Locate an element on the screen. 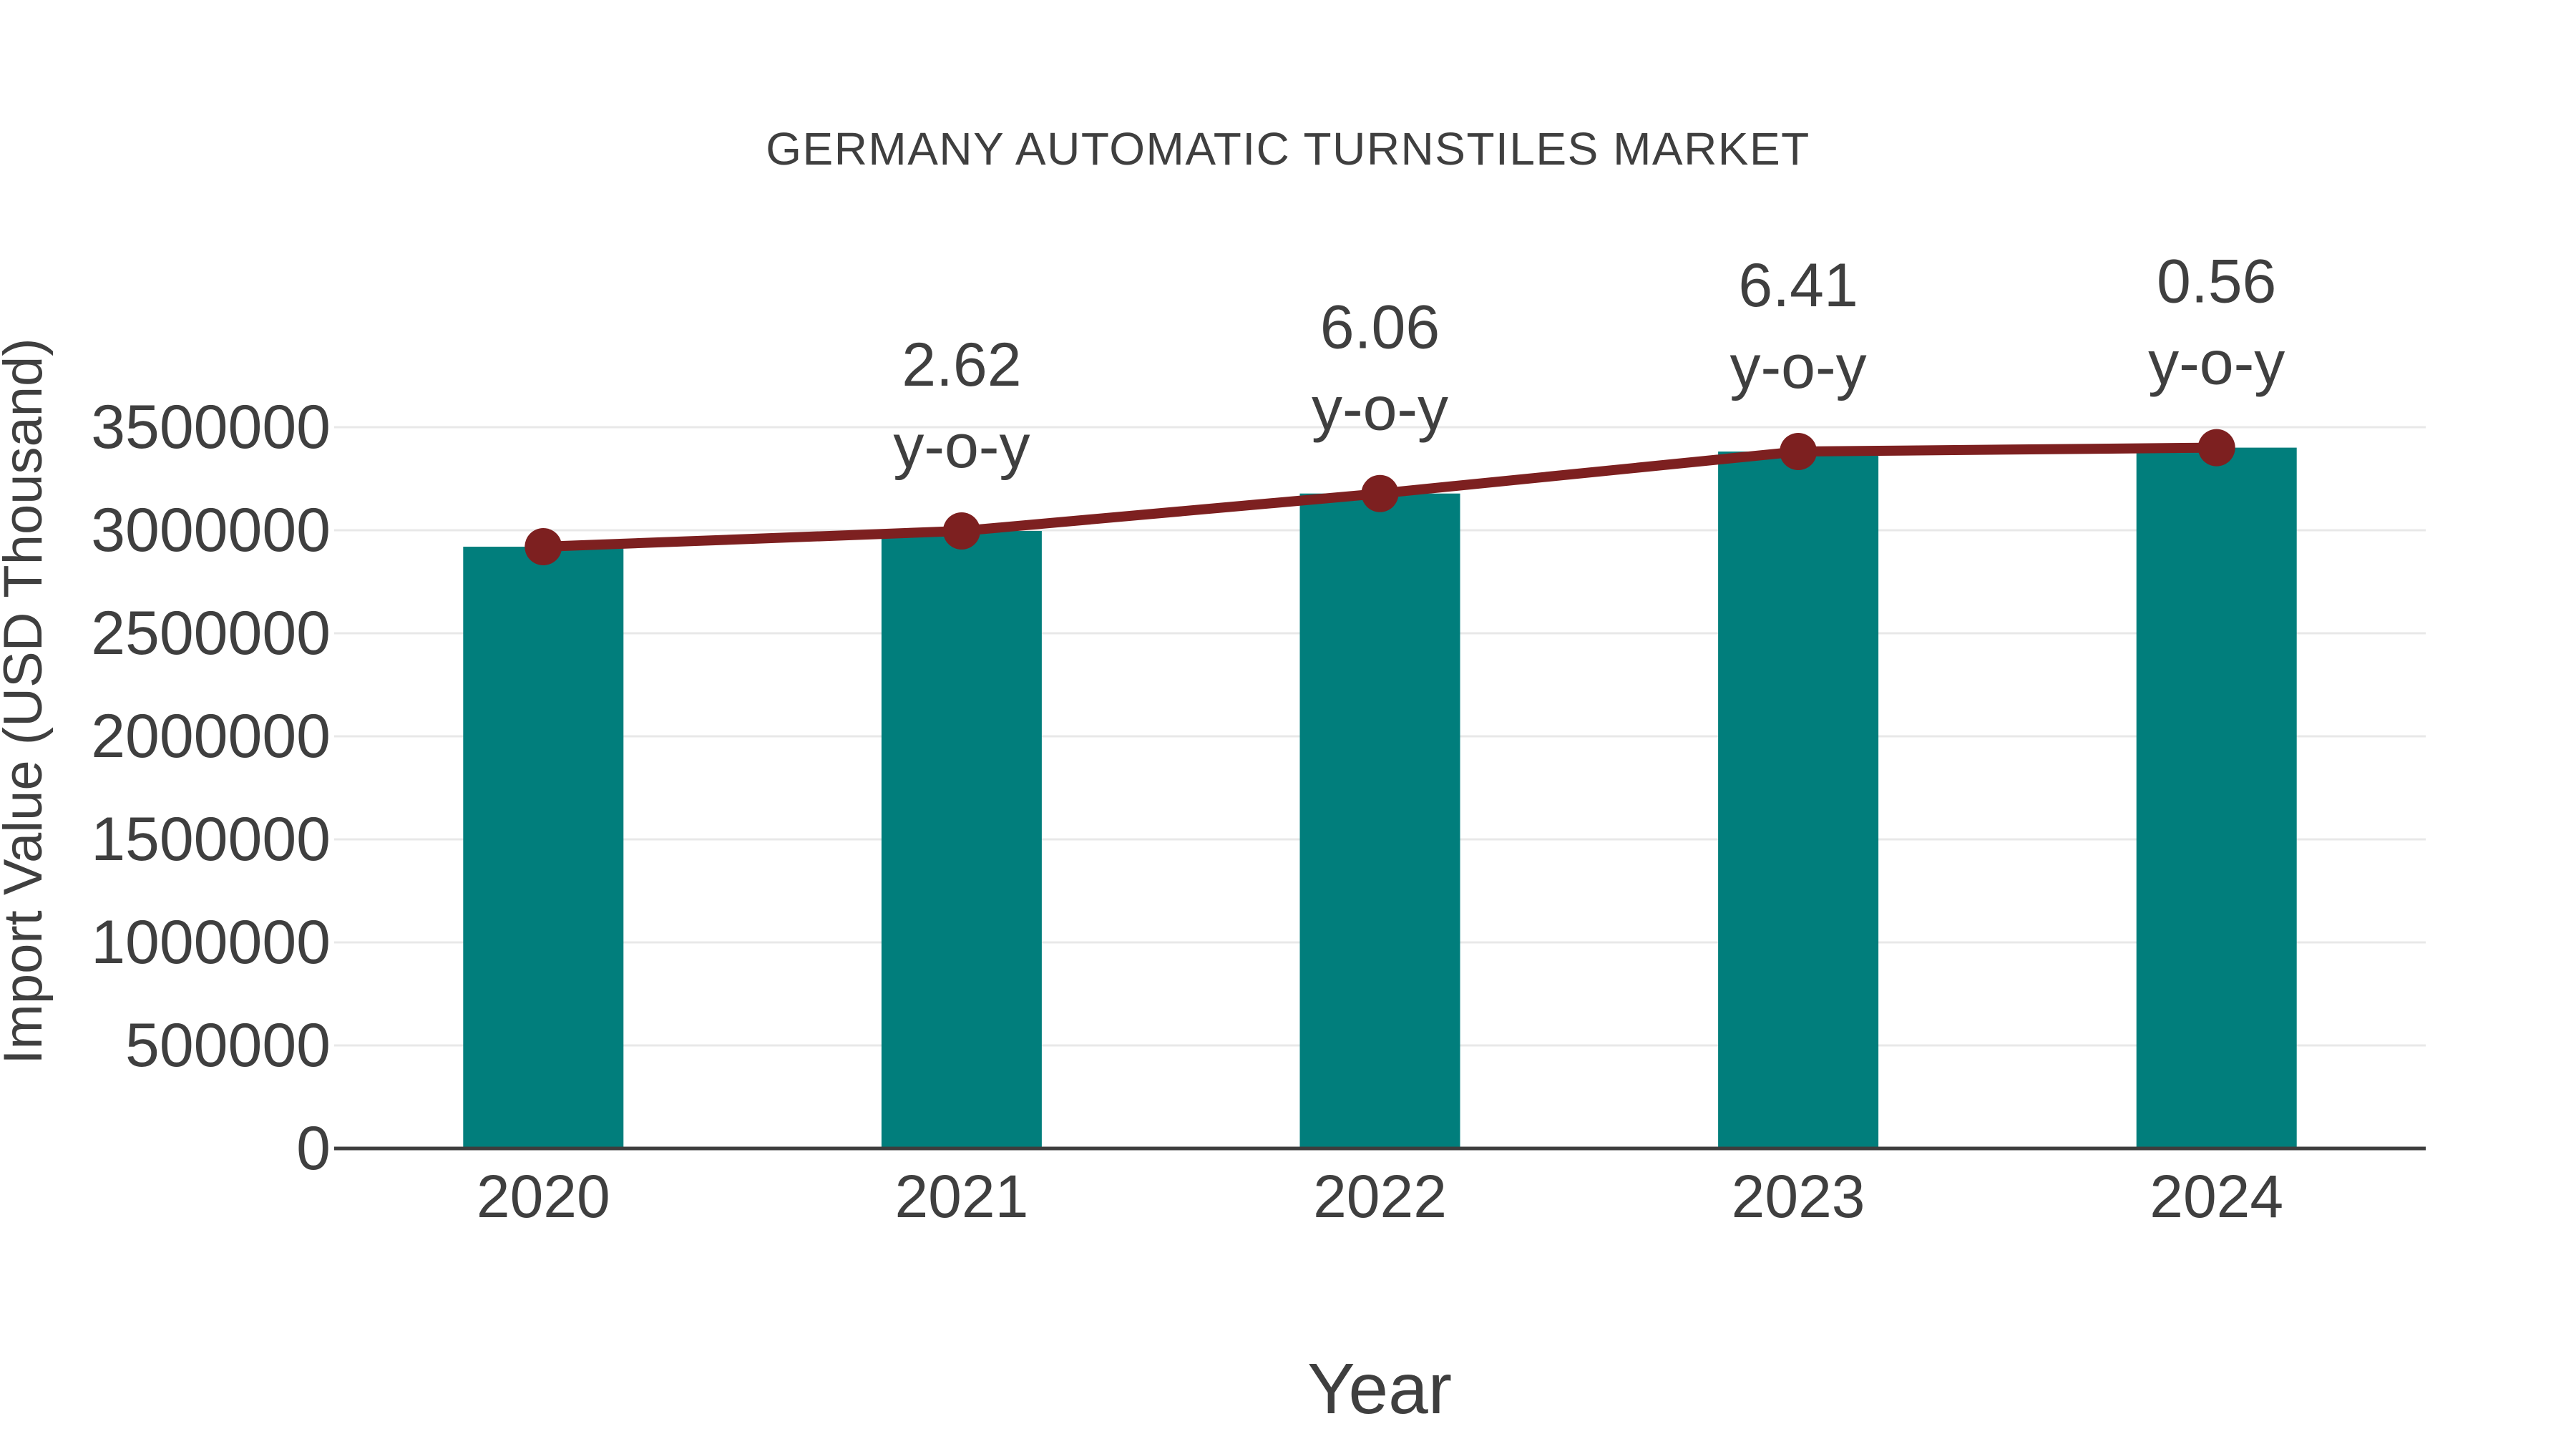  y-tick-label-3000000: 3000000 is located at coordinates (211, 530).